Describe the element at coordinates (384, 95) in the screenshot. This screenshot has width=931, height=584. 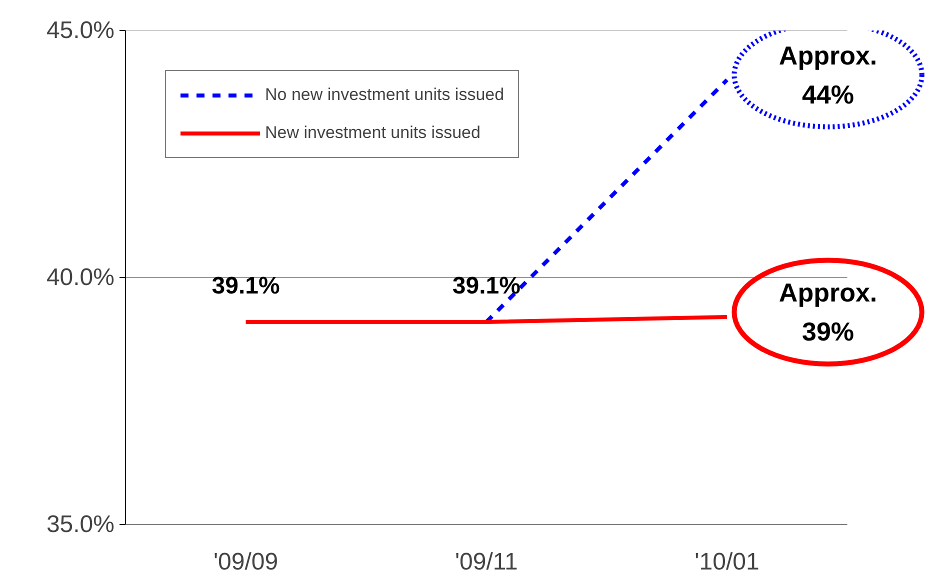
I see `legend-label: No new investment units issued` at that location.